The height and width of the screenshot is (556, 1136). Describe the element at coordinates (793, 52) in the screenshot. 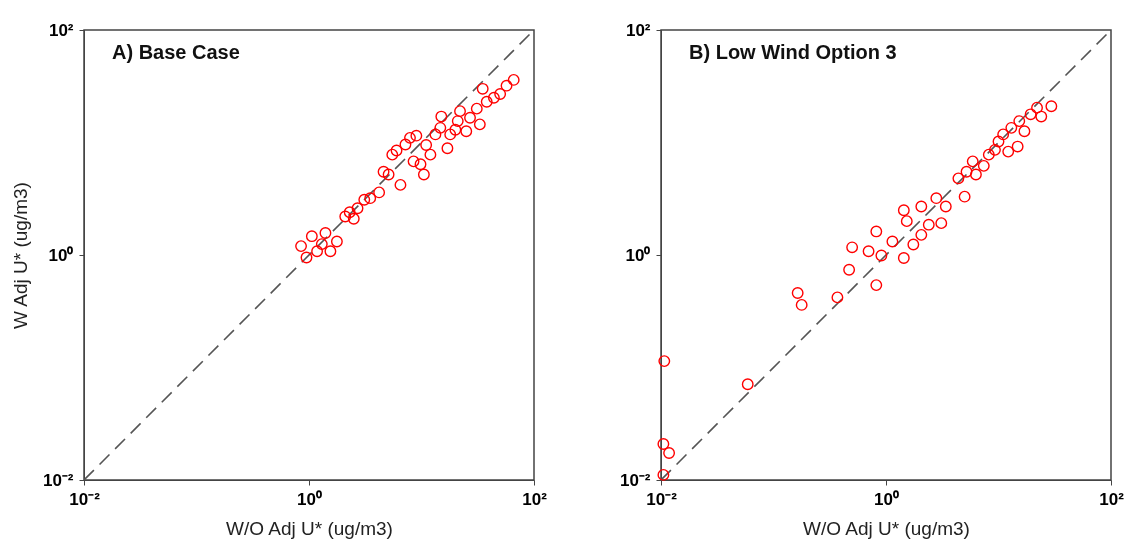

I see `text: B) Low Wind Option 3` at that location.